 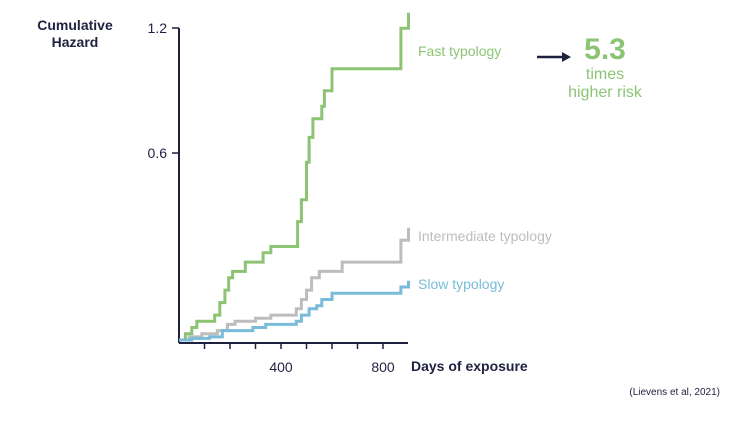 I want to click on series-line-intermediate, so click(x=294, y=284).